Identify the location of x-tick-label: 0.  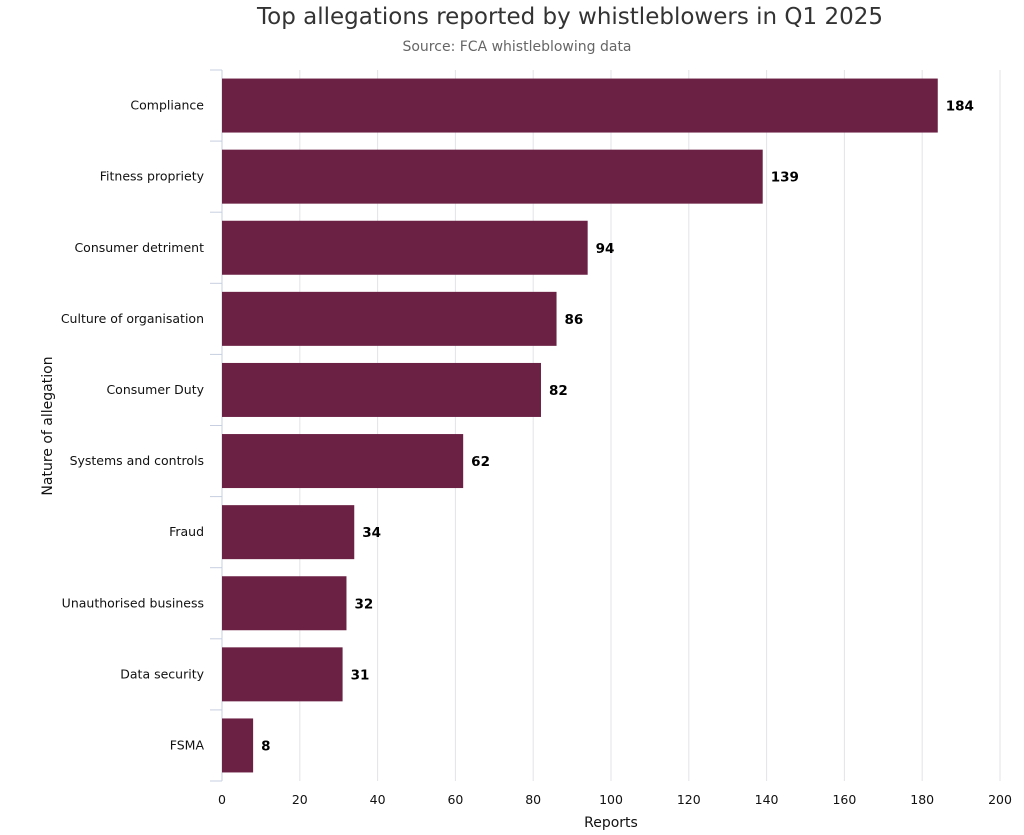
(222, 799).